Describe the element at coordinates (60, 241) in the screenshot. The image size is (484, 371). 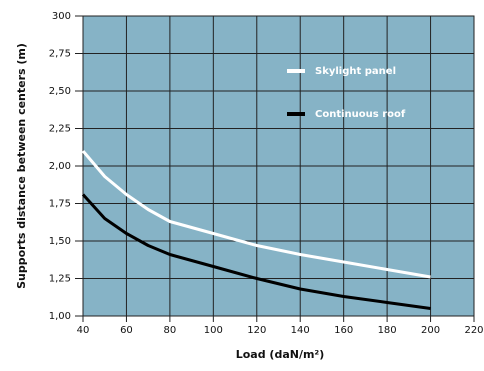
I see `y-tick-label: 1,50` at that location.